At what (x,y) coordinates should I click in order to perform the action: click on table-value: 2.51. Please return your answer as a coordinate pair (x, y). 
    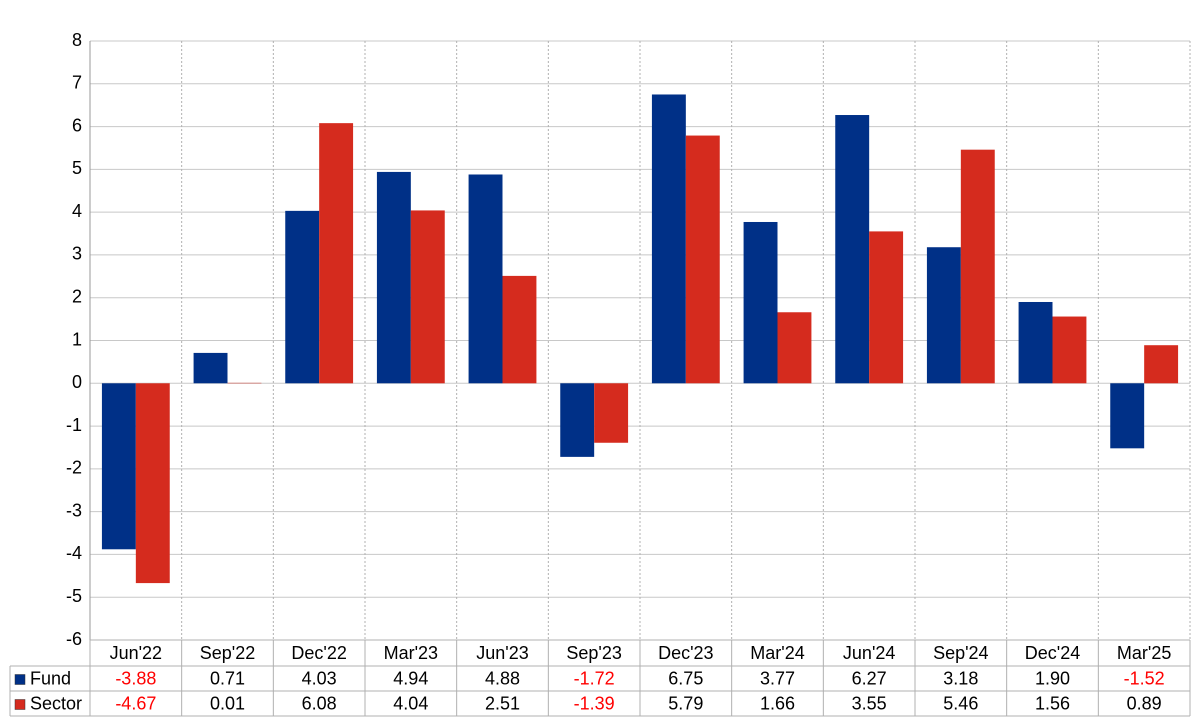
    Looking at the image, I should click on (502, 703).